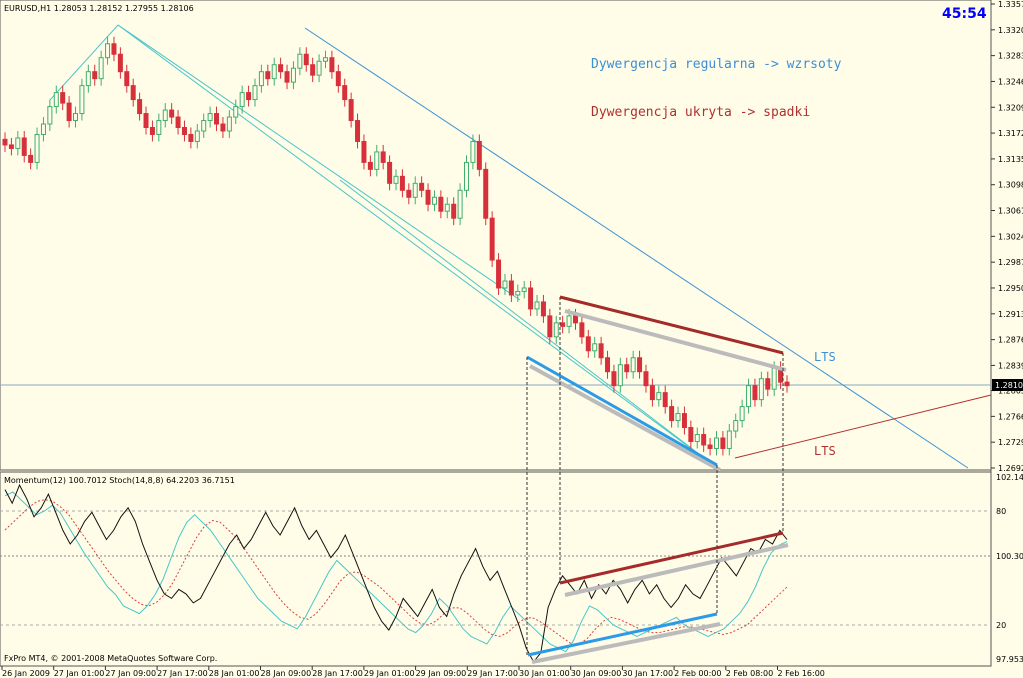 The height and width of the screenshot is (678, 1023). I want to click on price-tick-label: 1.32830, so click(1010, 56).